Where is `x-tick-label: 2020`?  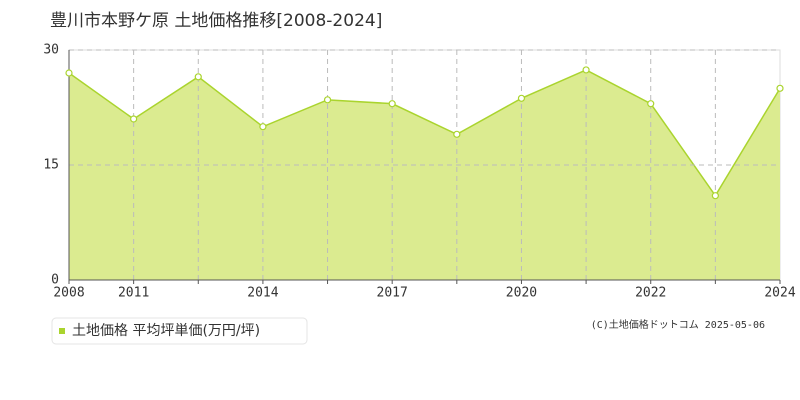 x-tick-label: 2020 is located at coordinates (521, 293).